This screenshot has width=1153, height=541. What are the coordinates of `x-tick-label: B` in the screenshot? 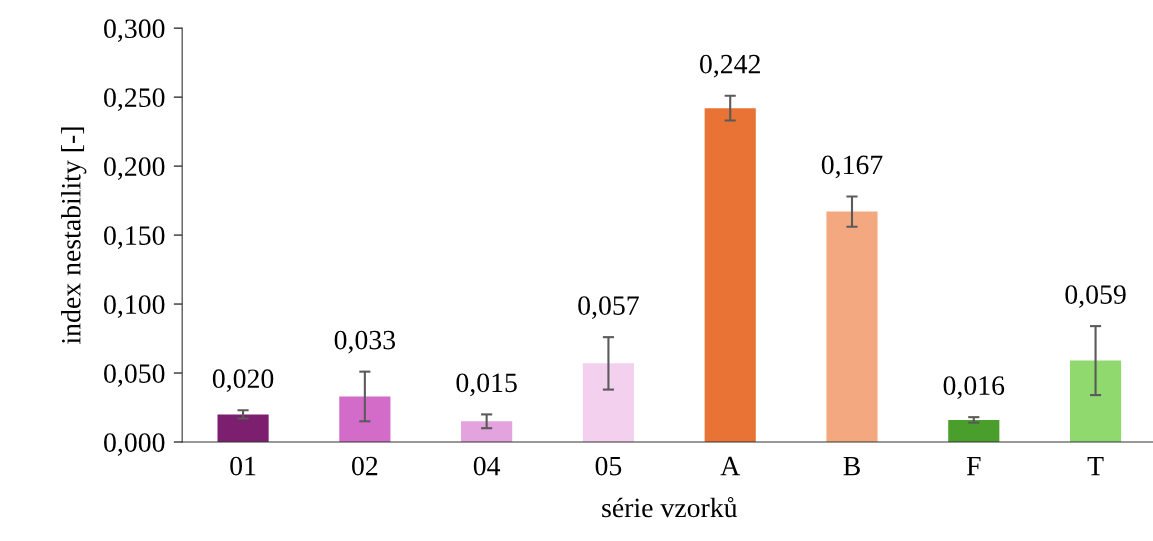 It's located at (851, 466).